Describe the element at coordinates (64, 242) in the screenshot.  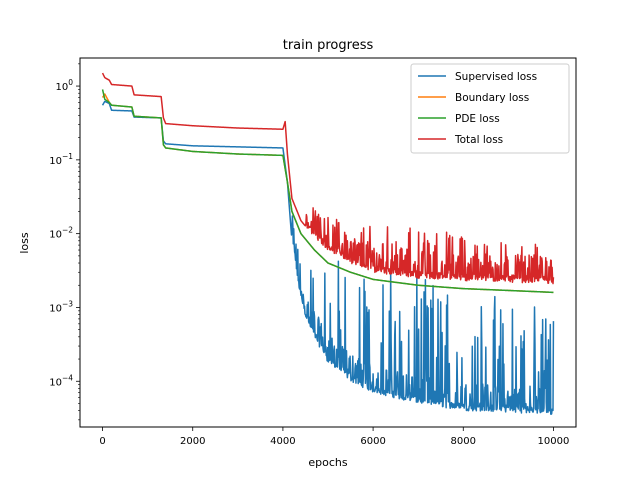
I see `y-axis: 10⁻⁴ 10⁻³ 10⁻² 10⁻¹ 10⁰` at that location.